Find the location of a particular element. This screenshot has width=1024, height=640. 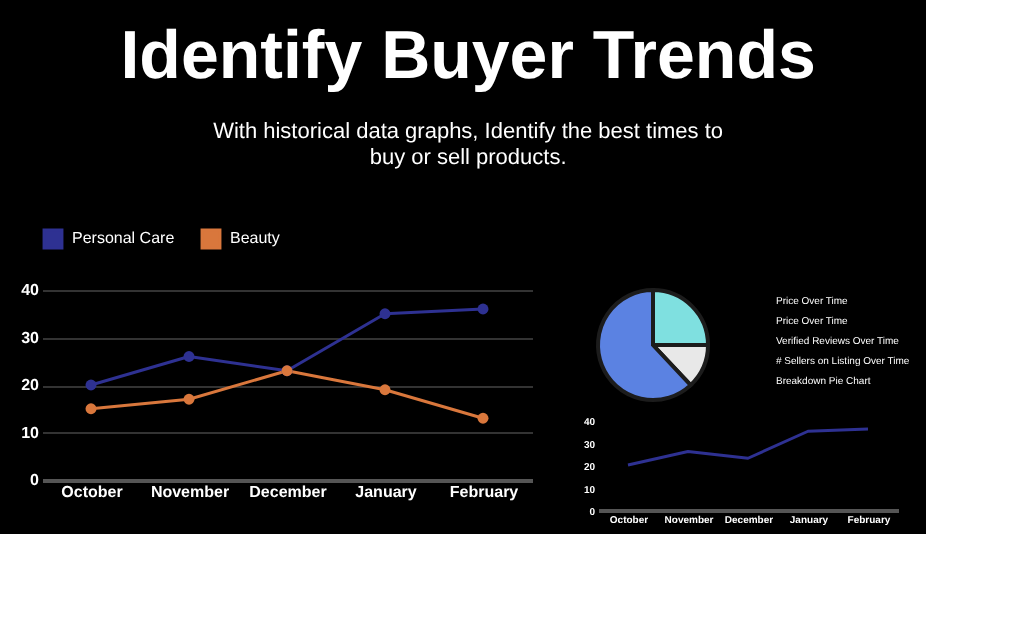

chart-title: Identify Buyer Trends is located at coordinates (468, 56).